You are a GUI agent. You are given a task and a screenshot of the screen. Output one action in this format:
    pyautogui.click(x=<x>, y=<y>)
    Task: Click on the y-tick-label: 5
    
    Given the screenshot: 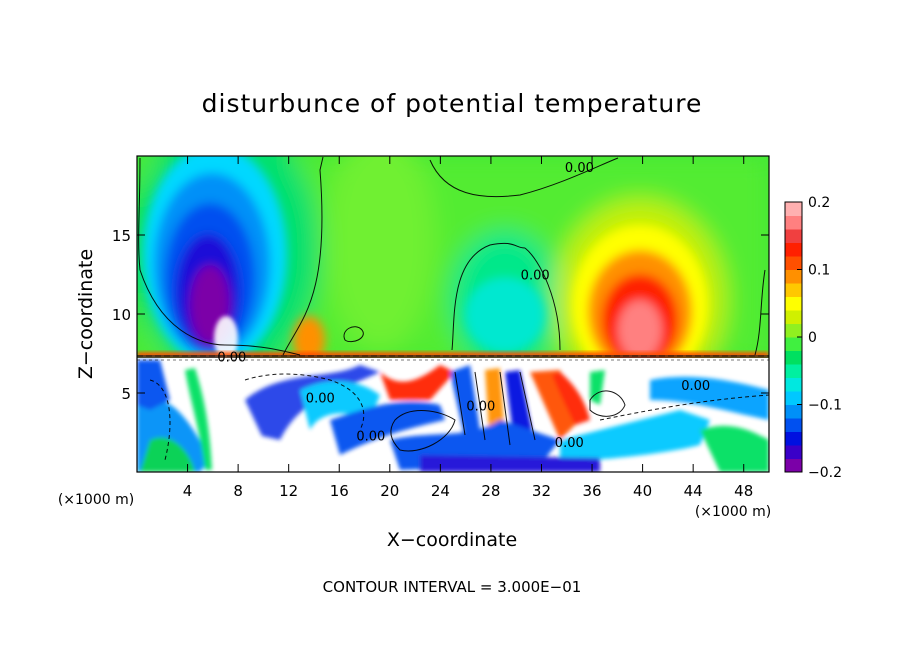 What is the action you would take?
    pyautogui.click(x=126, y=394)
    